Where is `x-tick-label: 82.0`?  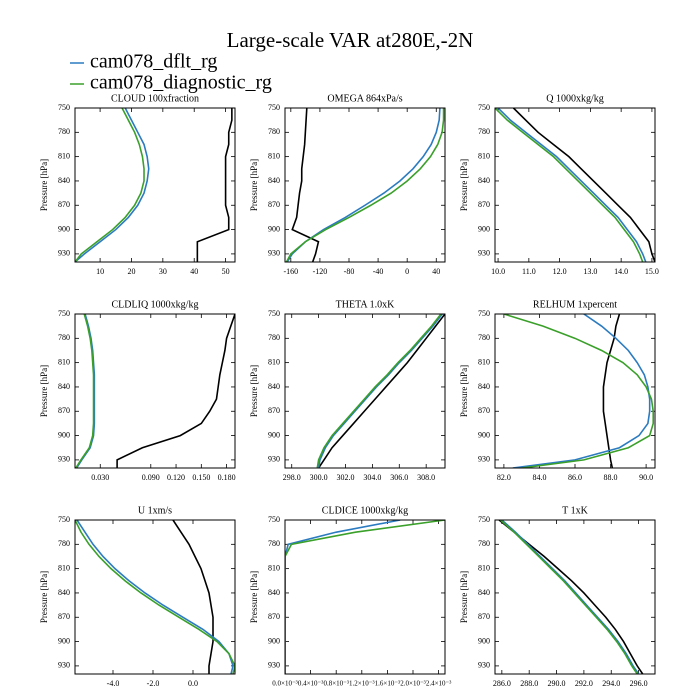 x-tick-label: 82.0 is located at coordinates (504, 477).